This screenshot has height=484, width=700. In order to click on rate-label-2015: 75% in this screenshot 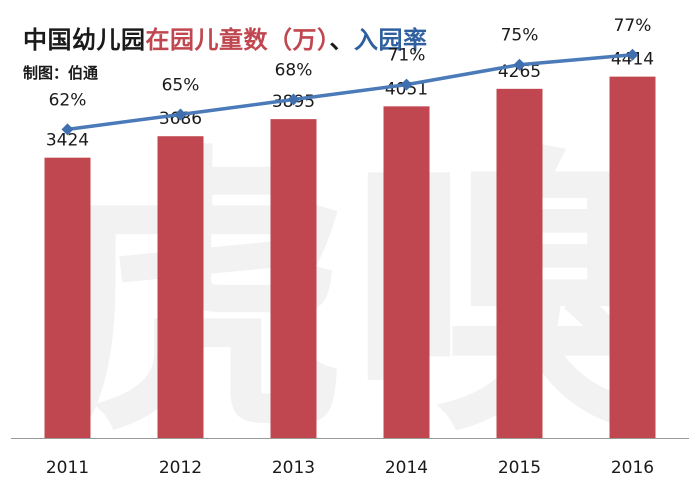, I will do `click(520, 36)`.